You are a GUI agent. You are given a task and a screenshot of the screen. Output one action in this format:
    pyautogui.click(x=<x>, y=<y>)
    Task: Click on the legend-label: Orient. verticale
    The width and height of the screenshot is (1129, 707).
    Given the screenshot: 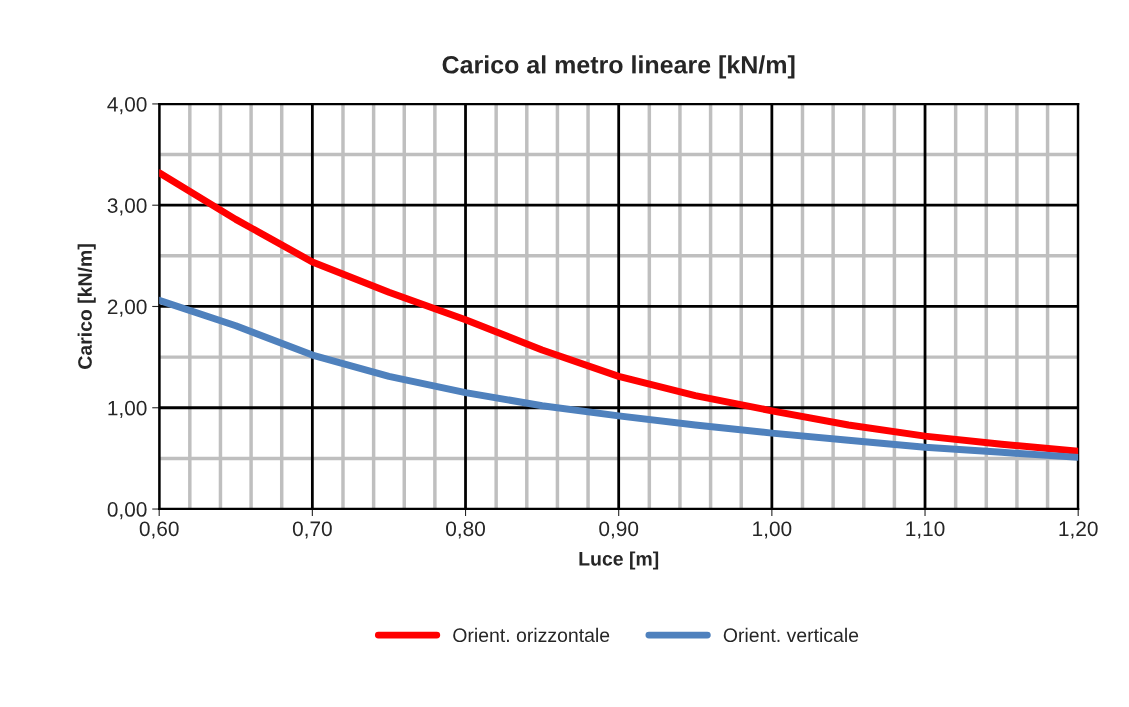 What is the action you would take?
    pyautogui.click(x=791, y=635)
    